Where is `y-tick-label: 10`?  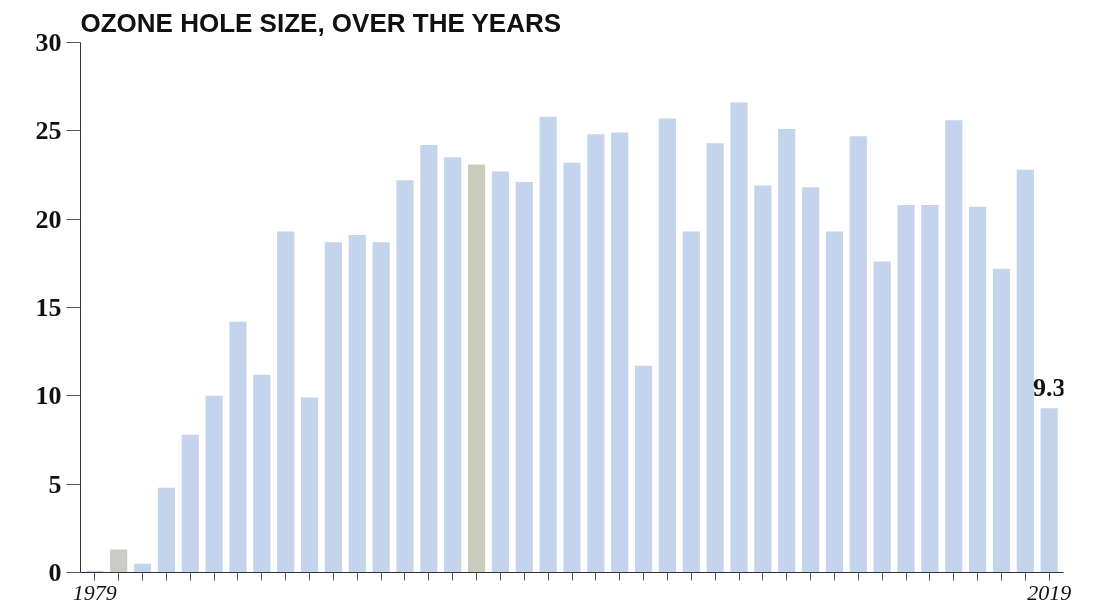 y-tick-label: 10 is located at coordinates (48, 396).